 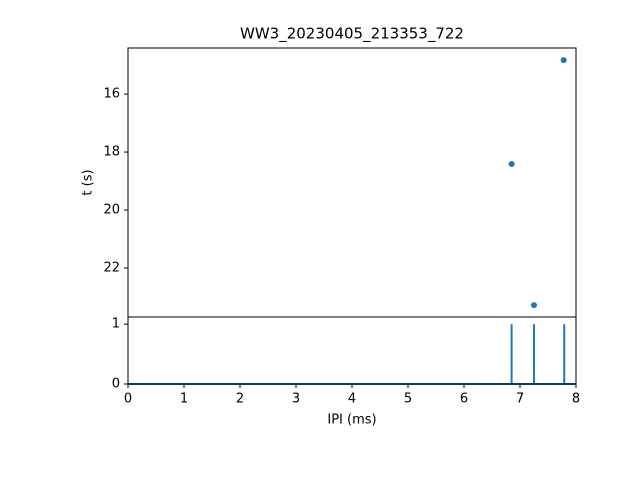 I want to click on y-tick-label: 18, so click(x=111, y=152).